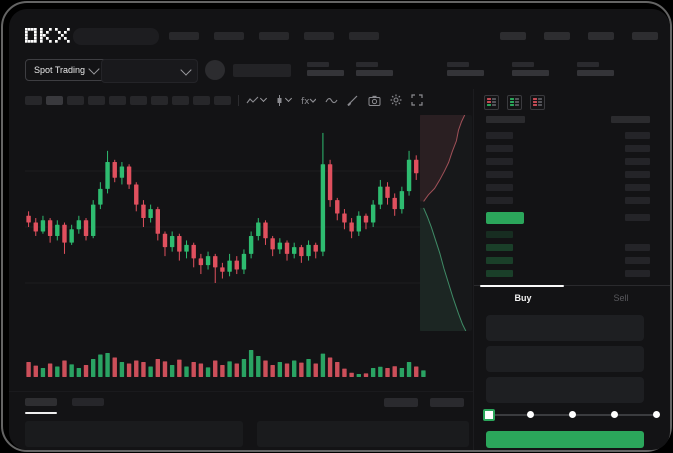 The image size is (673, 453). What do you see at coordinates (215, 70) in the screenshot?
I see `coin-avatar` at bounding box center [215, 70].